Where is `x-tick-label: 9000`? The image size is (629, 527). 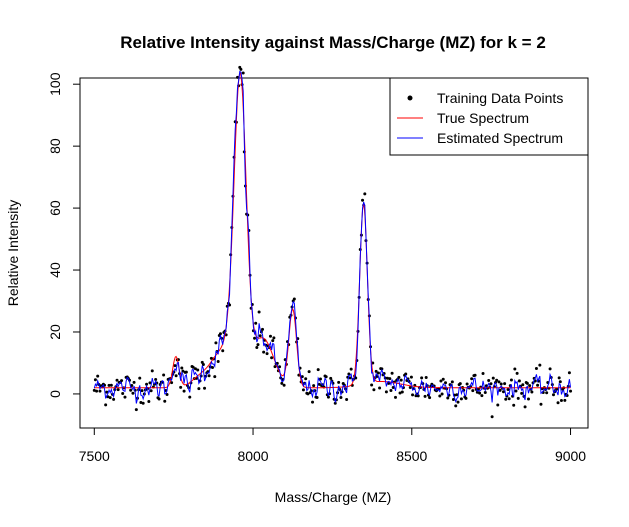
x-tick-label: 9000 is located at coordinates (570, 456).